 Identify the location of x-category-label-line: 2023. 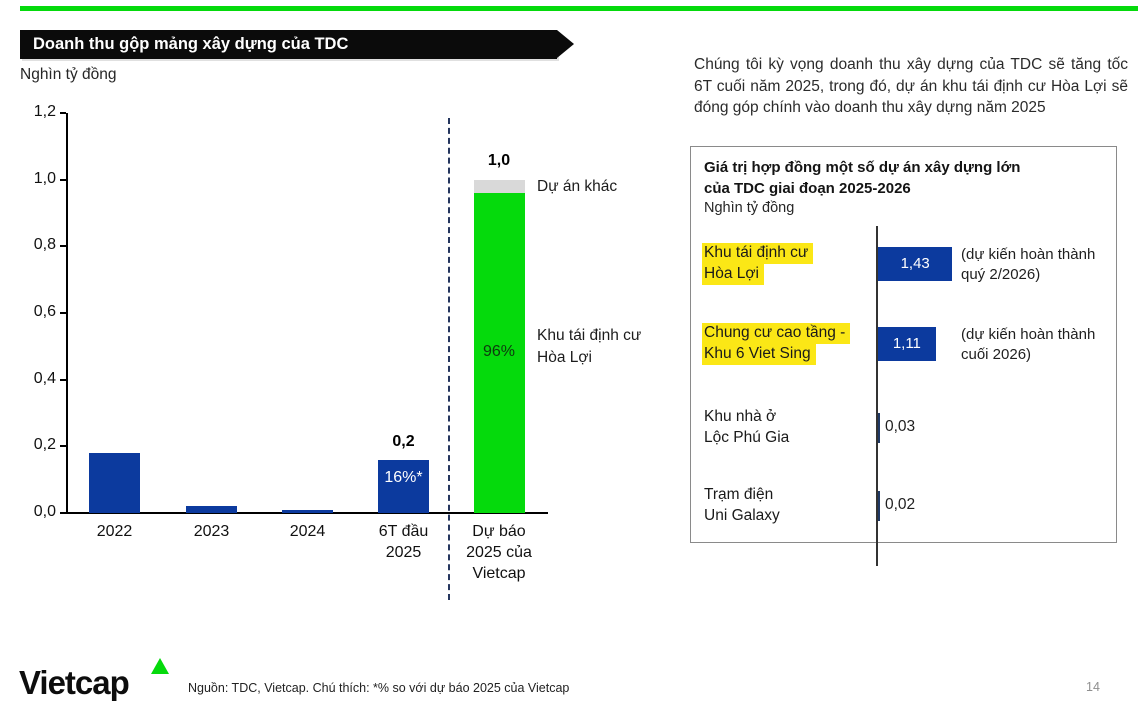
(211, 531).